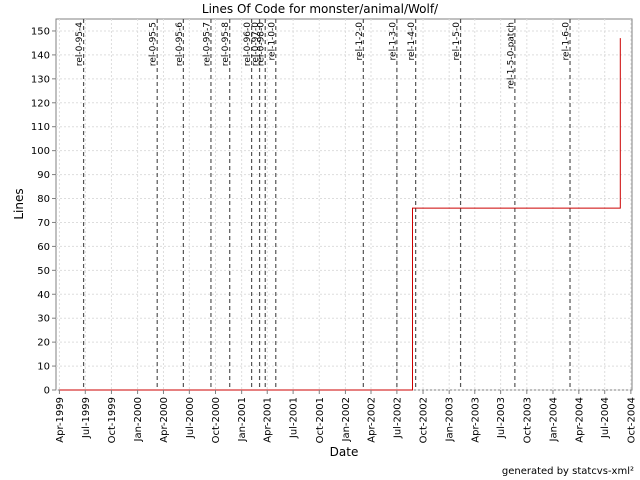 Image resolution: width=640 pixels, height=480 pixels. Describe the element at coordinates (43, 271) in the screenshot. I see `y-tick-label: 50` at that location.